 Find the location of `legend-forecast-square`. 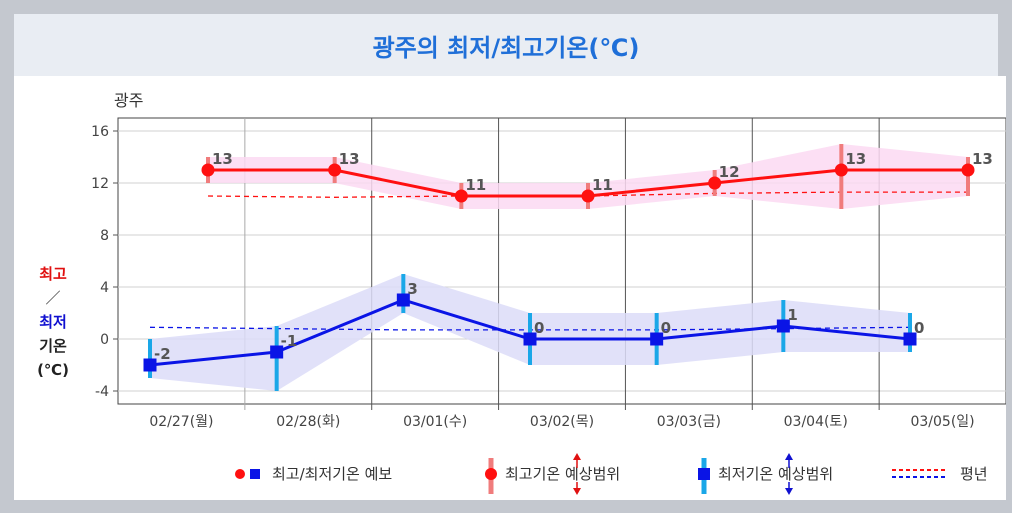

legend-forecast-square is located at coordinates (255, 474).